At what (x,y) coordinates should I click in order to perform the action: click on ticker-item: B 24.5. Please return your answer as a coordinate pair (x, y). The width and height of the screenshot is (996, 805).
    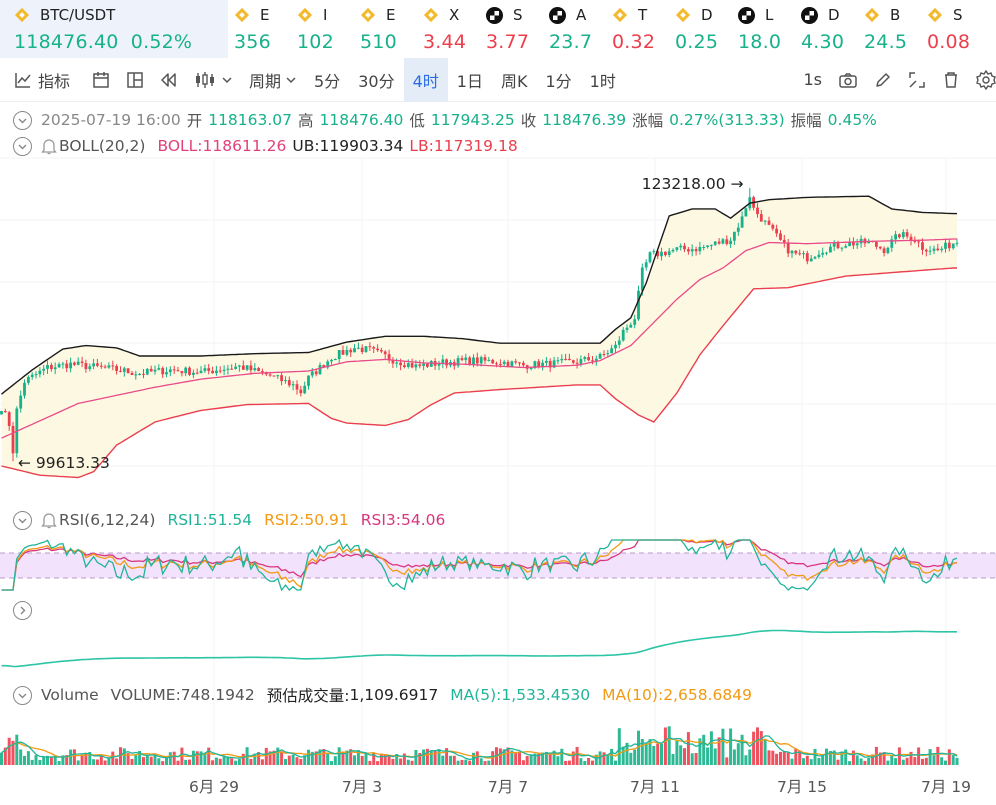
    Looking at the image, I should click on (889, 29).